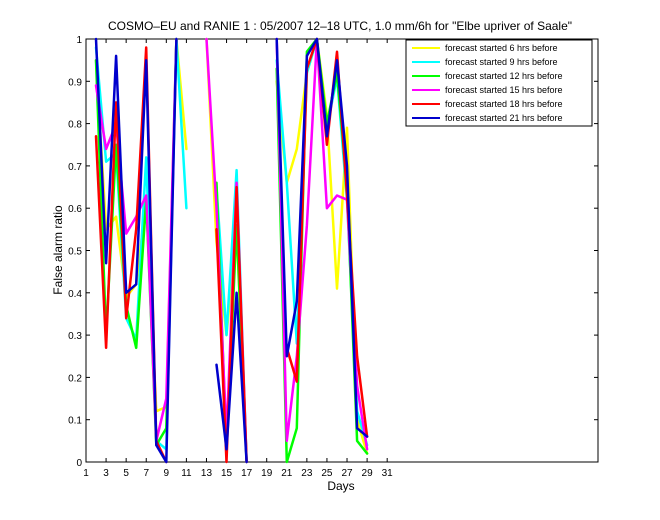  Describe the element at coordinates (504, 90) in the screenshot. I see `legend-label: forecast started 15 hrs before` at that location.